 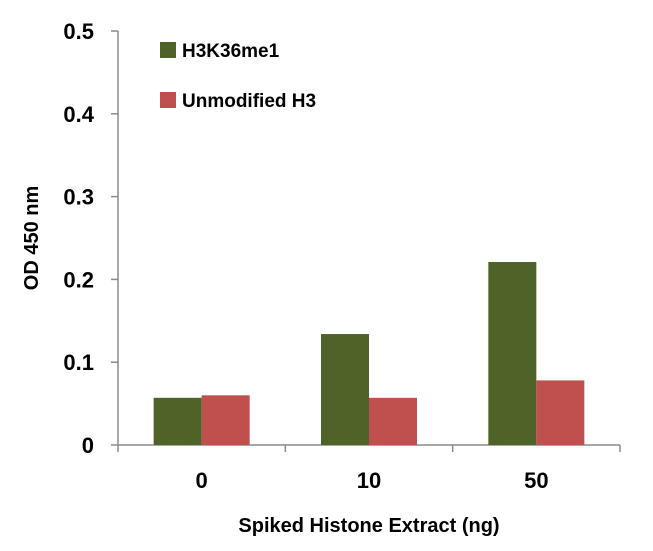 I want to click on x-tick-label: 50, so click(x=536, y=480).